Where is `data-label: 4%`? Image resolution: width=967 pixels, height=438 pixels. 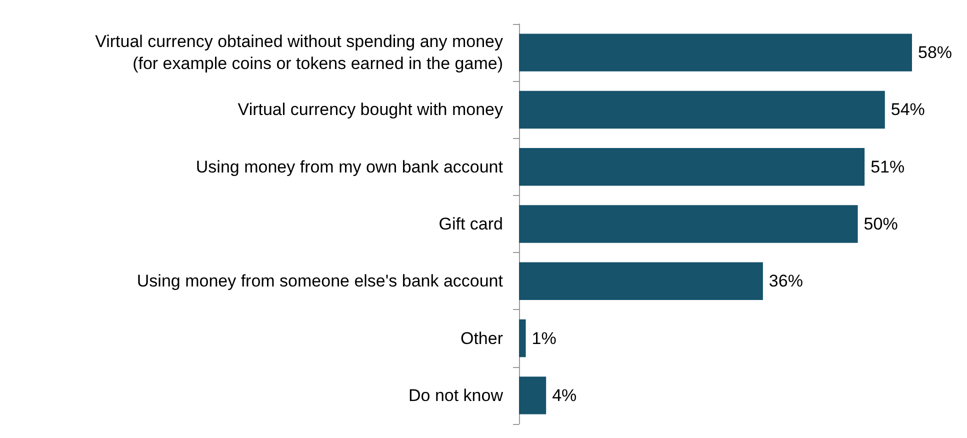
data-label: 4% is located at coordinates (564, 395).